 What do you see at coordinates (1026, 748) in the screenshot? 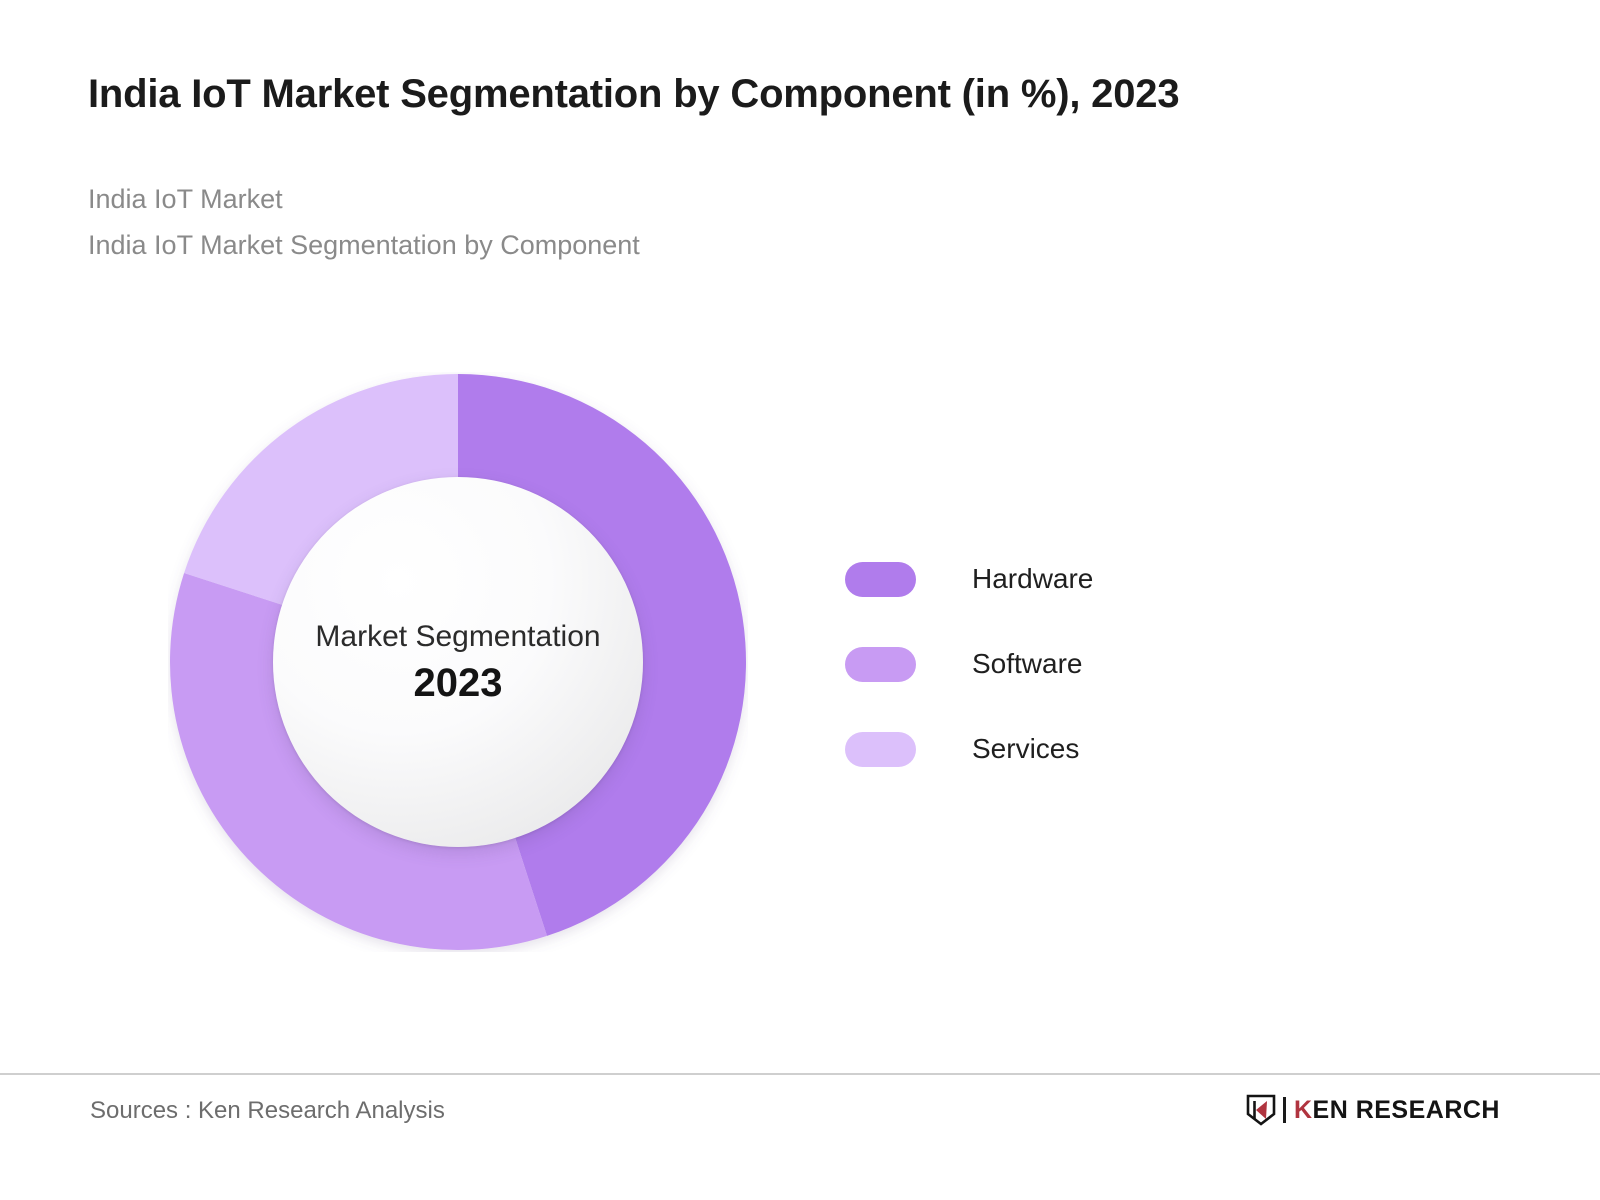
I see `legend-label-services: Services` at bounding box center [1026, 748].